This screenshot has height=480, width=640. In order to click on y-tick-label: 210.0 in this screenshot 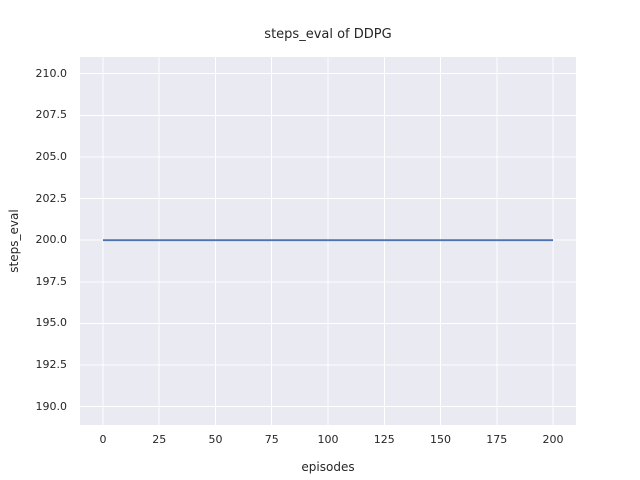, I will do `click(51, 73)`.